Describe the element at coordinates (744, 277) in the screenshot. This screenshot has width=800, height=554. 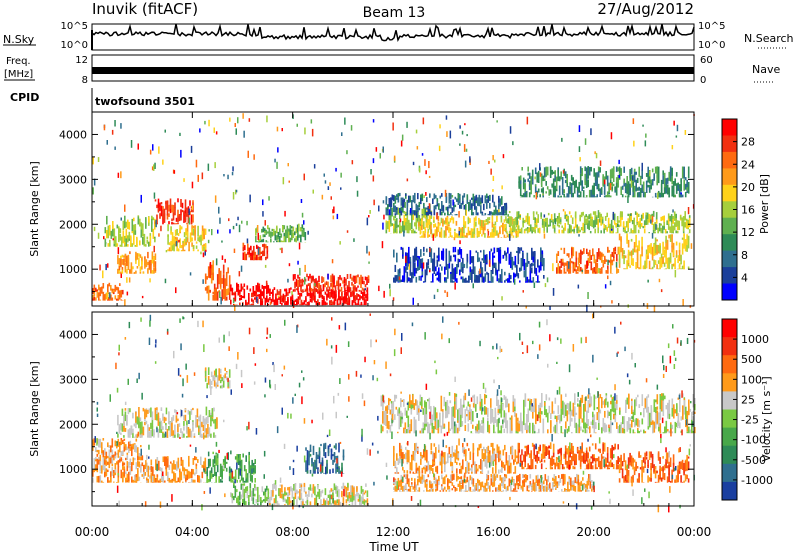
I see `power-colorbar-tick-label: 4` at that location.